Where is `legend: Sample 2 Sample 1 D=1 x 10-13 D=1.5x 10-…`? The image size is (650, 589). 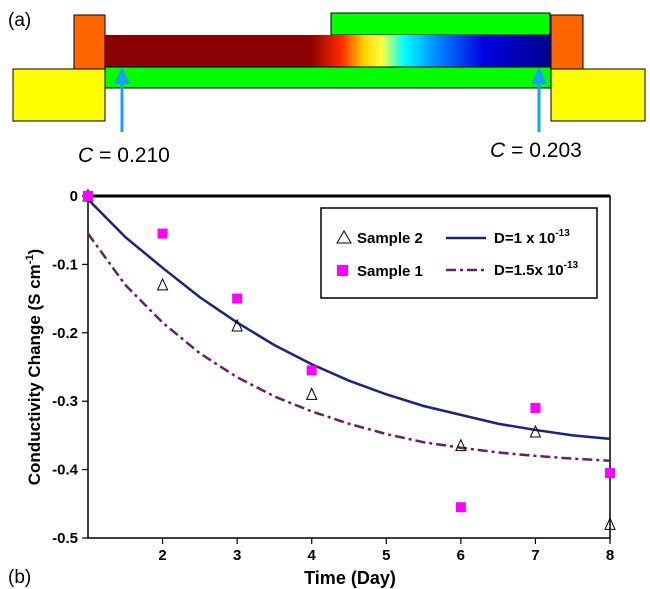 legend: Sample 2 Sample 1 D=1 x 10-13 D=1.5x 10-… is located at coordinates (459, 253).